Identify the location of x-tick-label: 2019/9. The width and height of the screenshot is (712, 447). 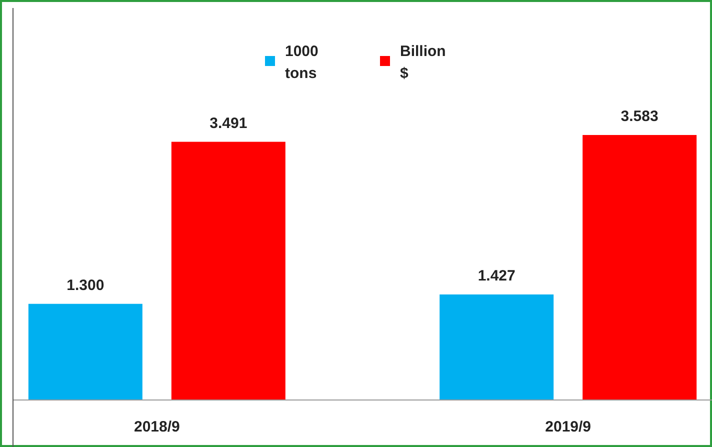
(568, 427).